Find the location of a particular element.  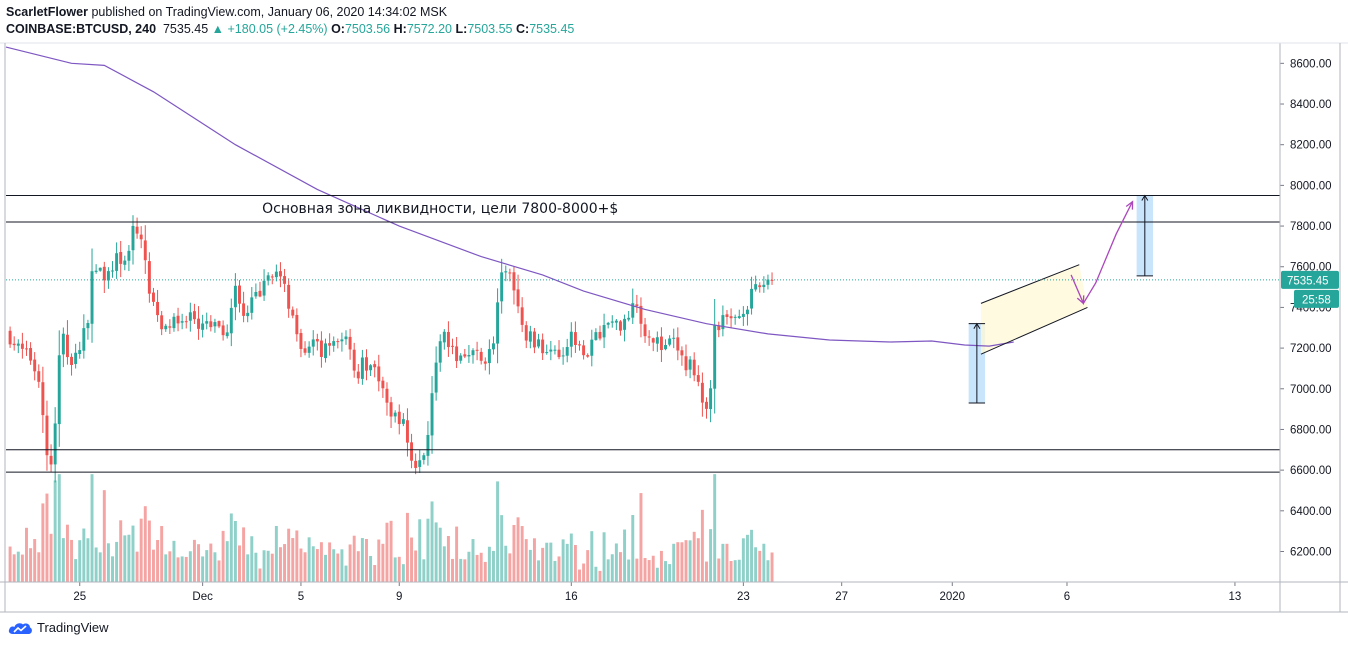

channel-upper-line is located at coordinates (1030, 284).